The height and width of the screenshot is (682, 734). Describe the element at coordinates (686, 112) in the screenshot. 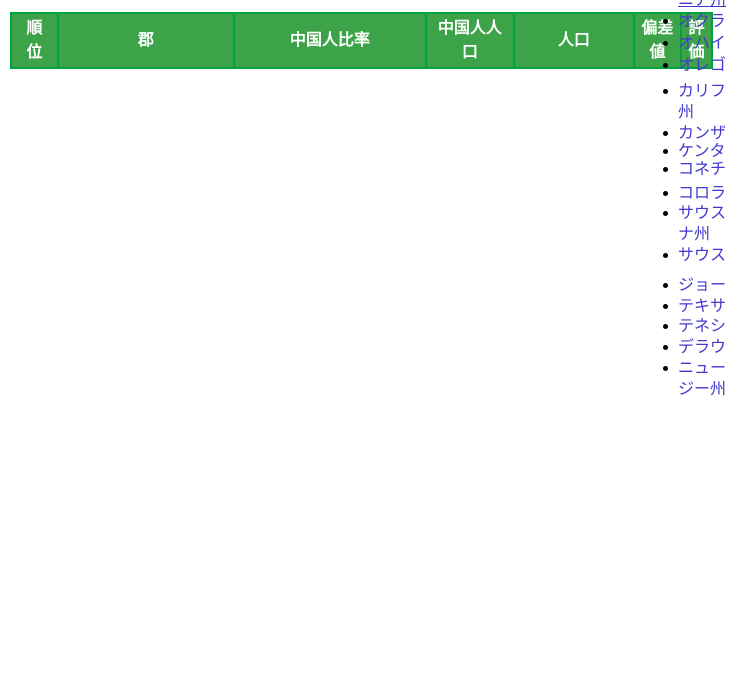

I see `state-link: 州` at that location.